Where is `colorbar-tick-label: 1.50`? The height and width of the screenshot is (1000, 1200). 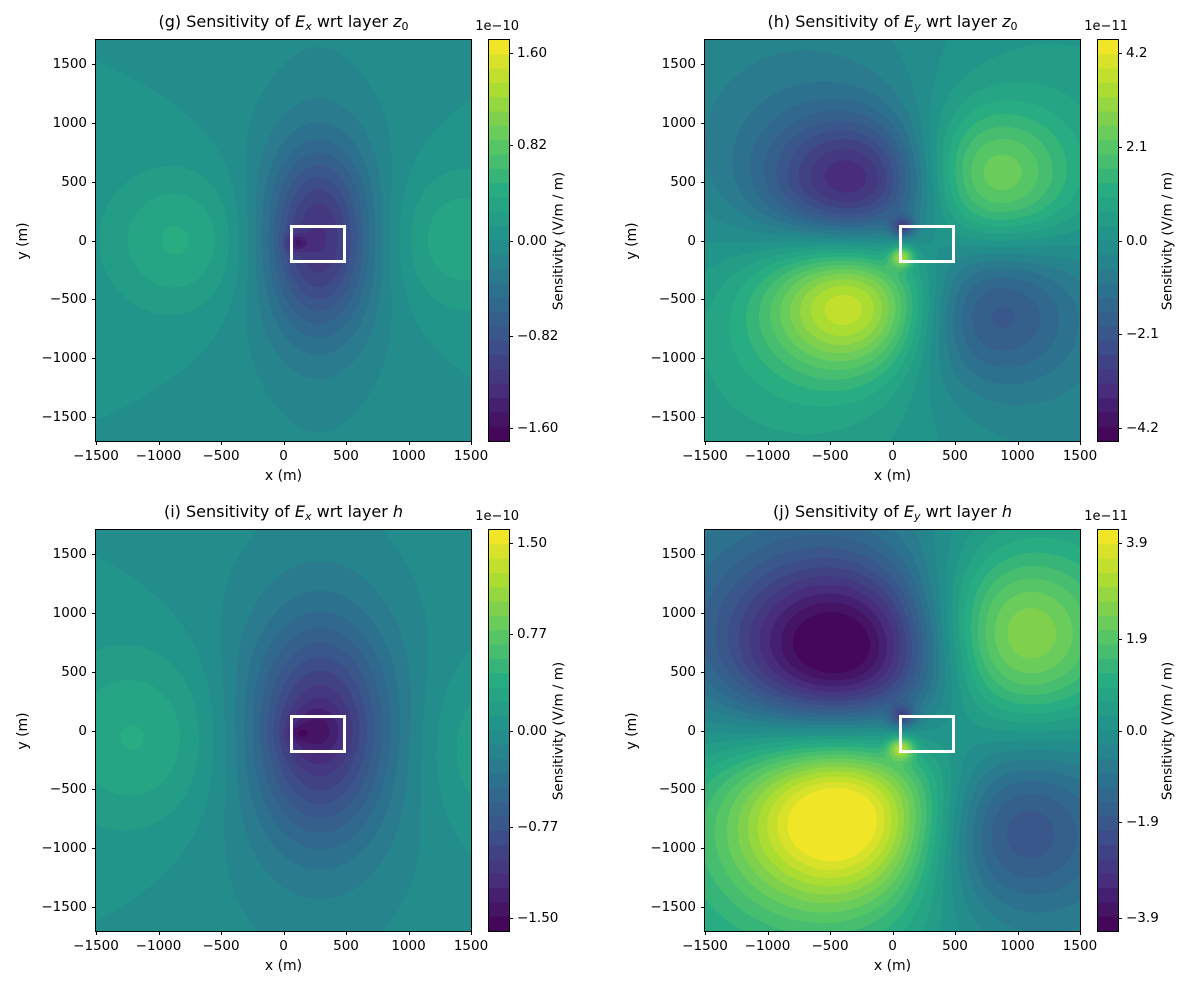
colorbar-tick-label: 1.50 is located at coordinates (532, 543).